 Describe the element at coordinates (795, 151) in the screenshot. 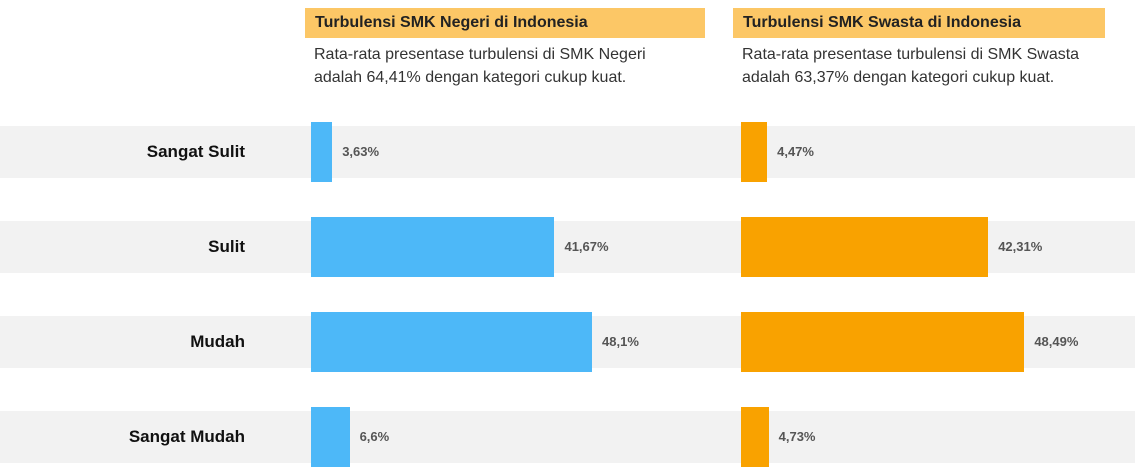

I see `value-label: 4,47%` at that location.